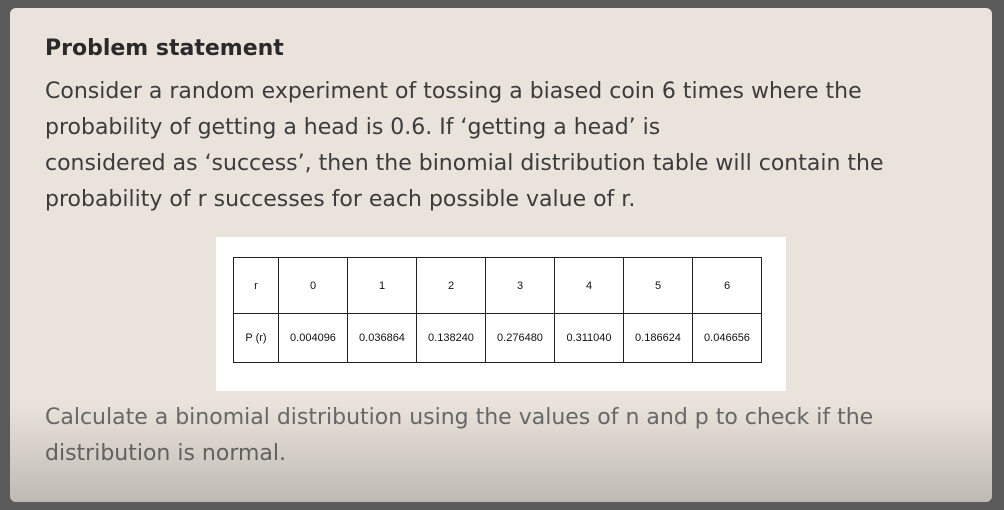 The width and height of the screenshot is (1004, 510). I want to click on task-line: distribution is normal., so click(166, 453).